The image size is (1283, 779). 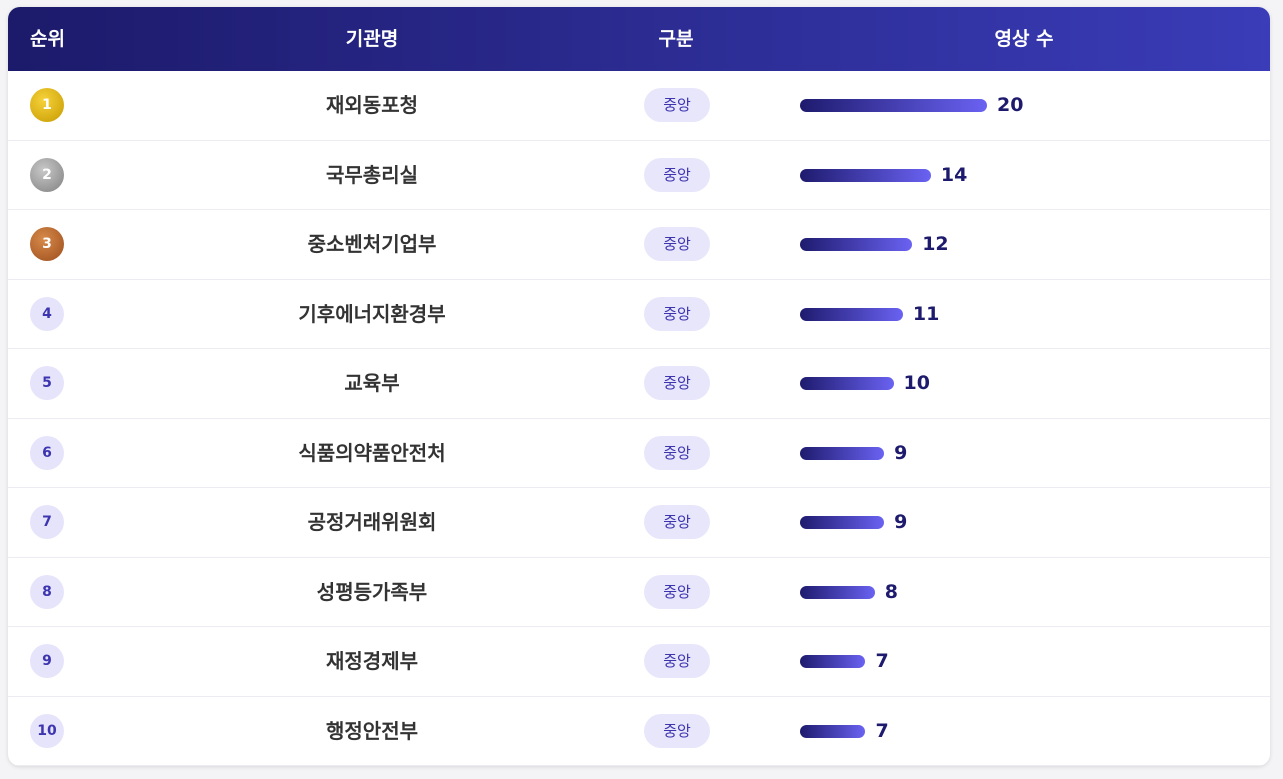 What do you see at coordinates (1024, 39) in the screenshot?
I see `header-count: 영상 수` at bounding box center [1024, 39].